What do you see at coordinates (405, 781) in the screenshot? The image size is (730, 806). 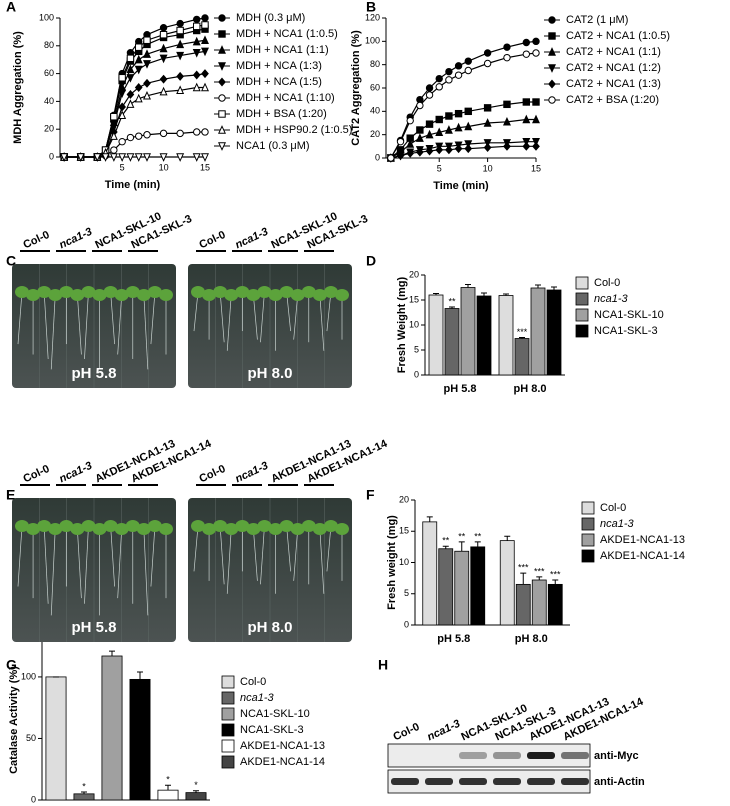 I see `band` at bounding box center [405, 781].